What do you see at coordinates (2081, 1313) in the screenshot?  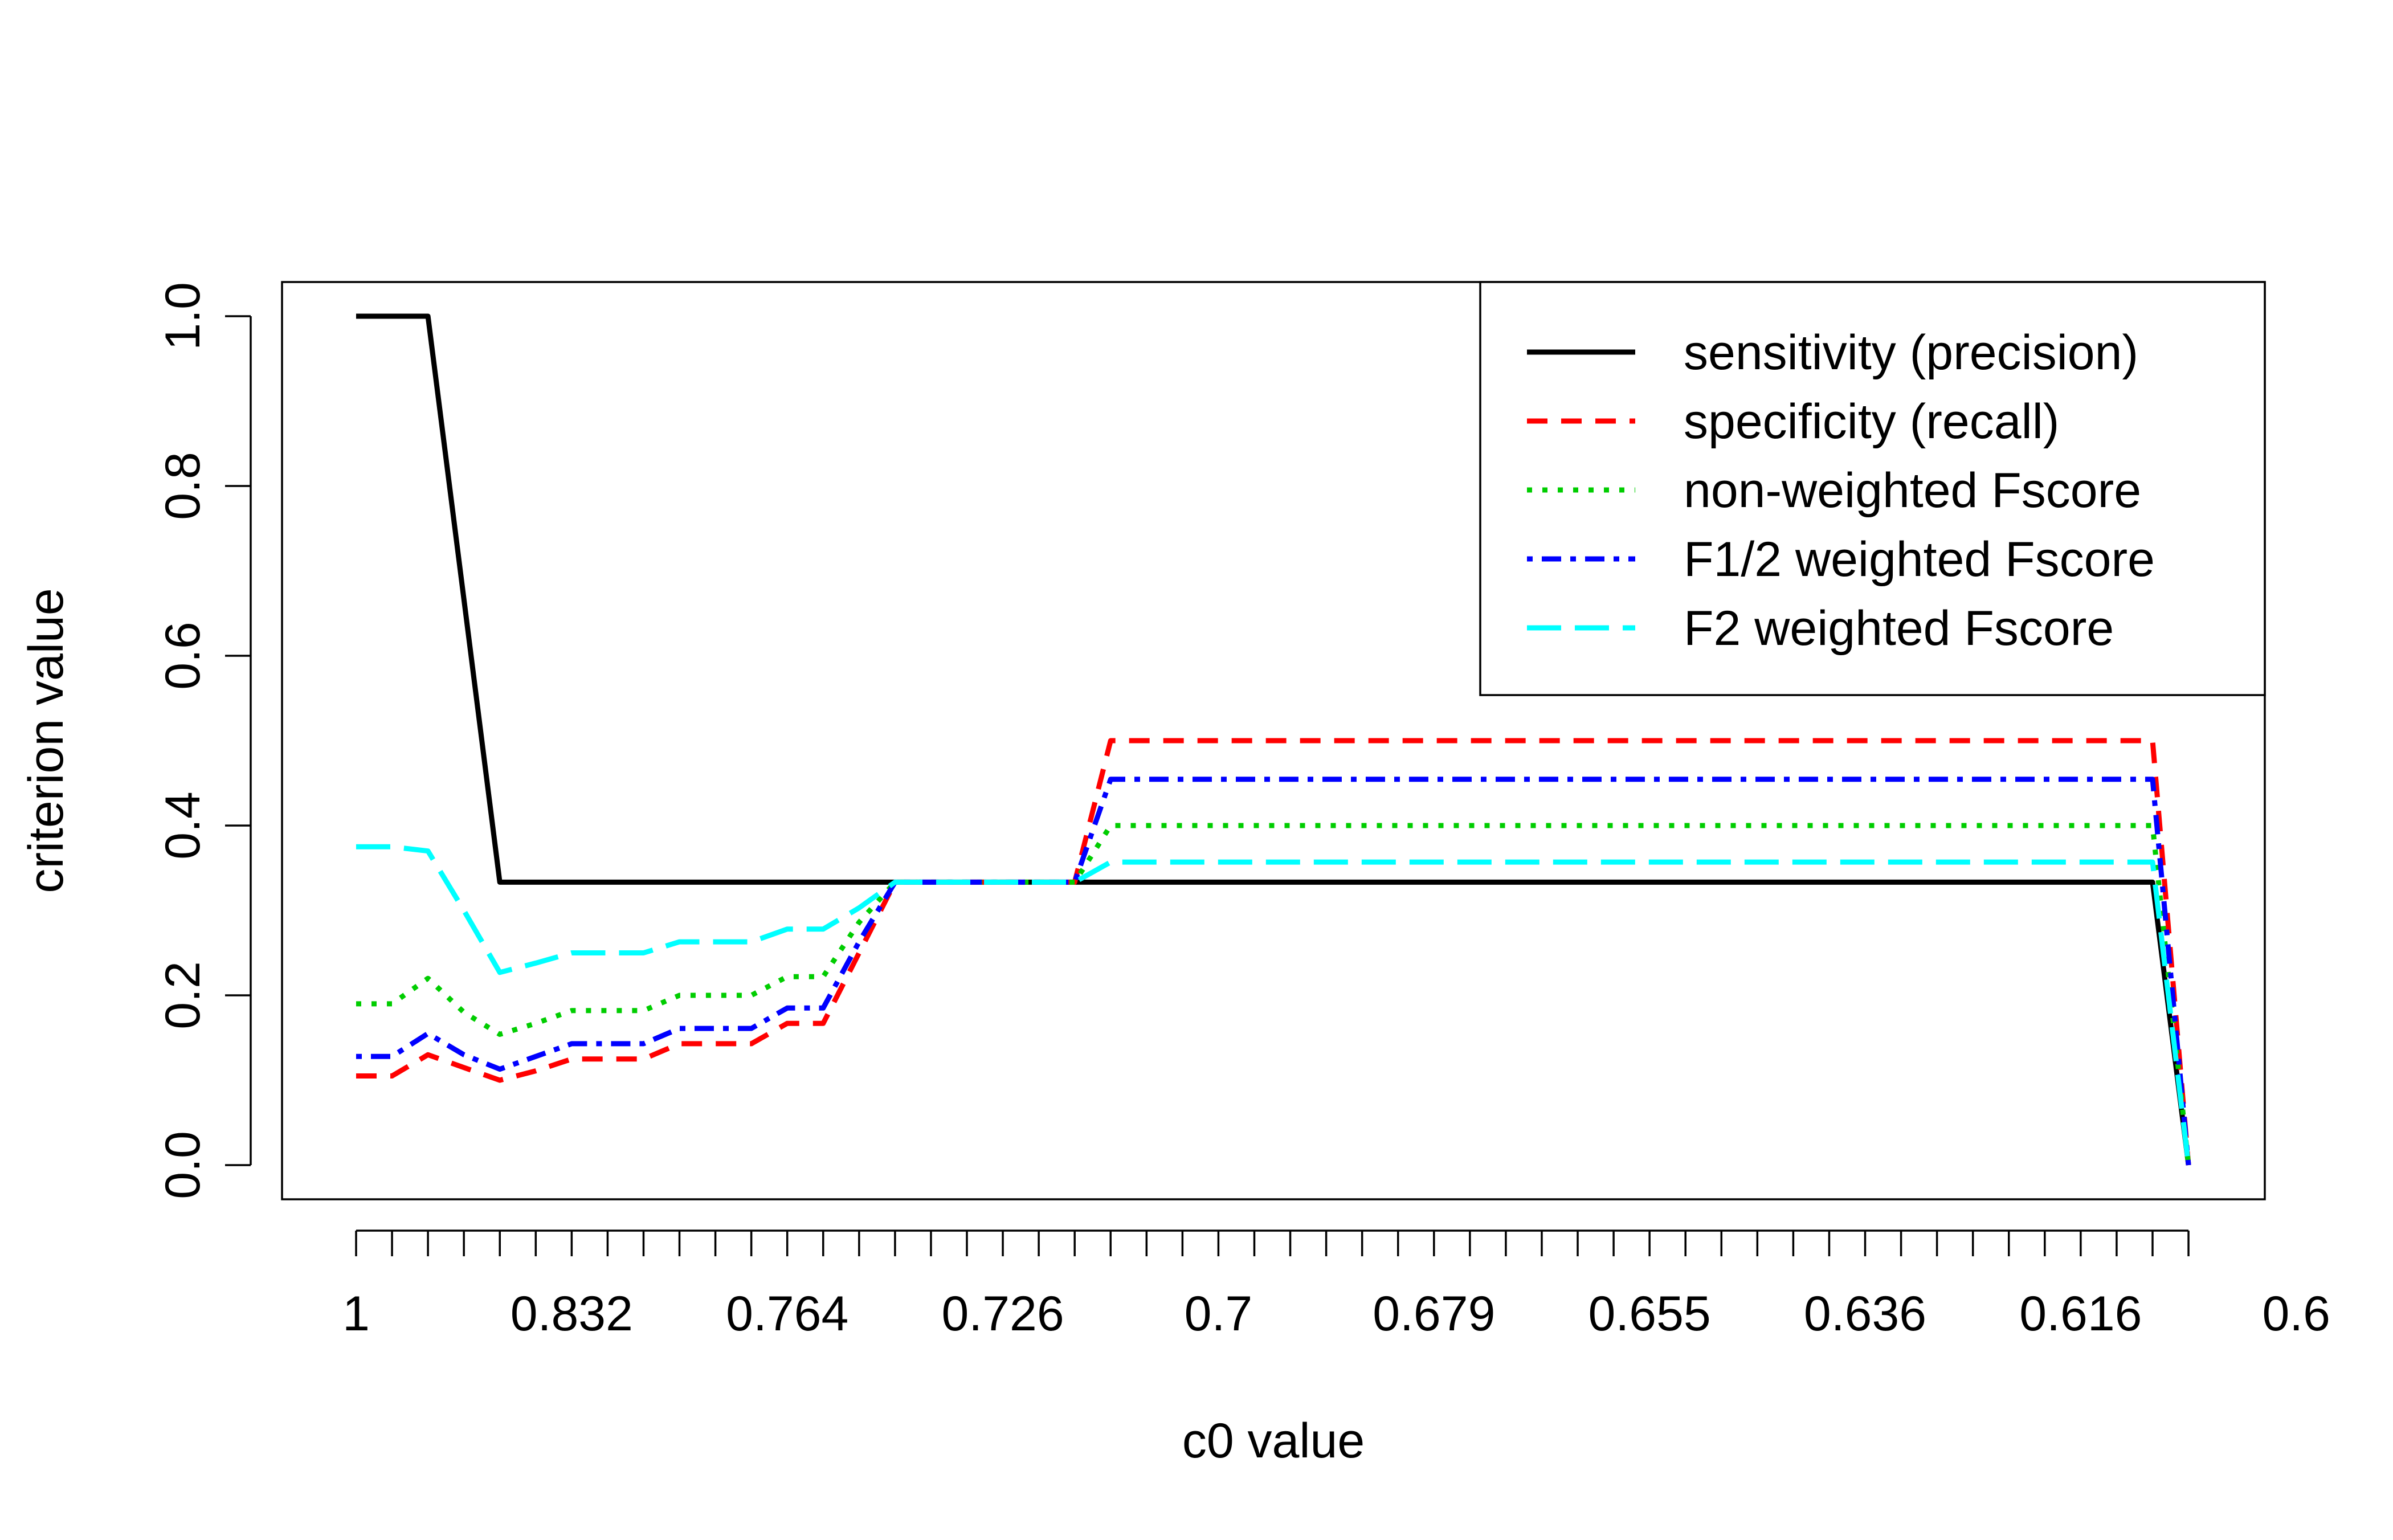 I see `x-tick-label: 0.616` at bounding box center [2081, 1313].